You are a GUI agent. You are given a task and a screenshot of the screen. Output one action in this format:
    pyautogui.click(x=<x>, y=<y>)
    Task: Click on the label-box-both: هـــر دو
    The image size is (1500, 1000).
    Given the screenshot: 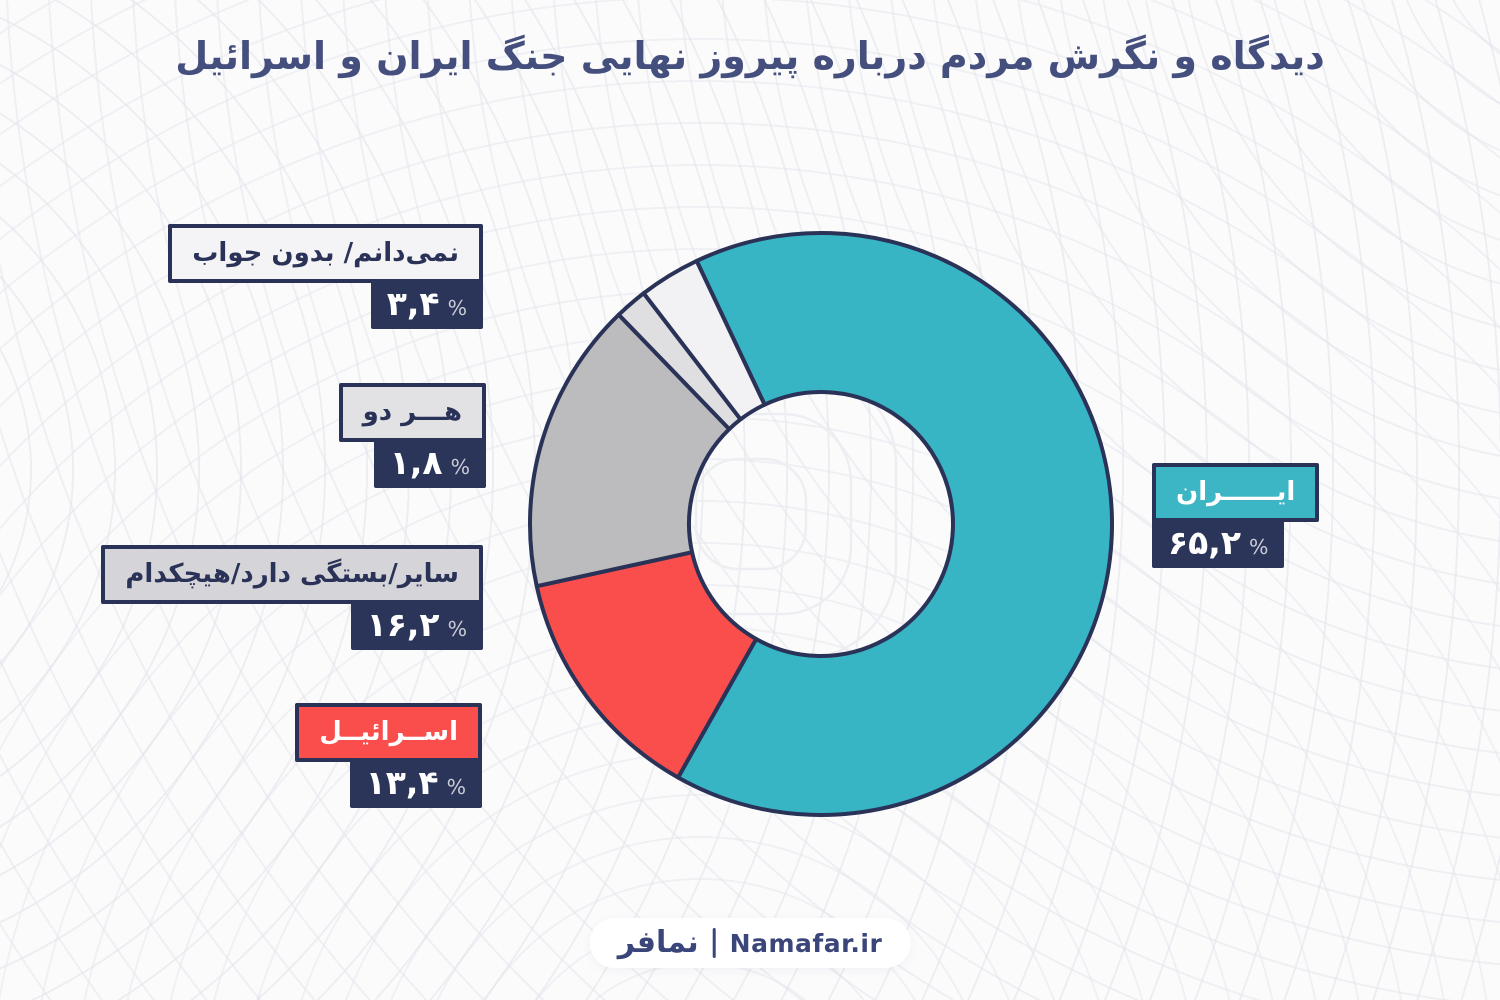 What is the action you would take?
    pyautogui.click(x=412, y=413)
    